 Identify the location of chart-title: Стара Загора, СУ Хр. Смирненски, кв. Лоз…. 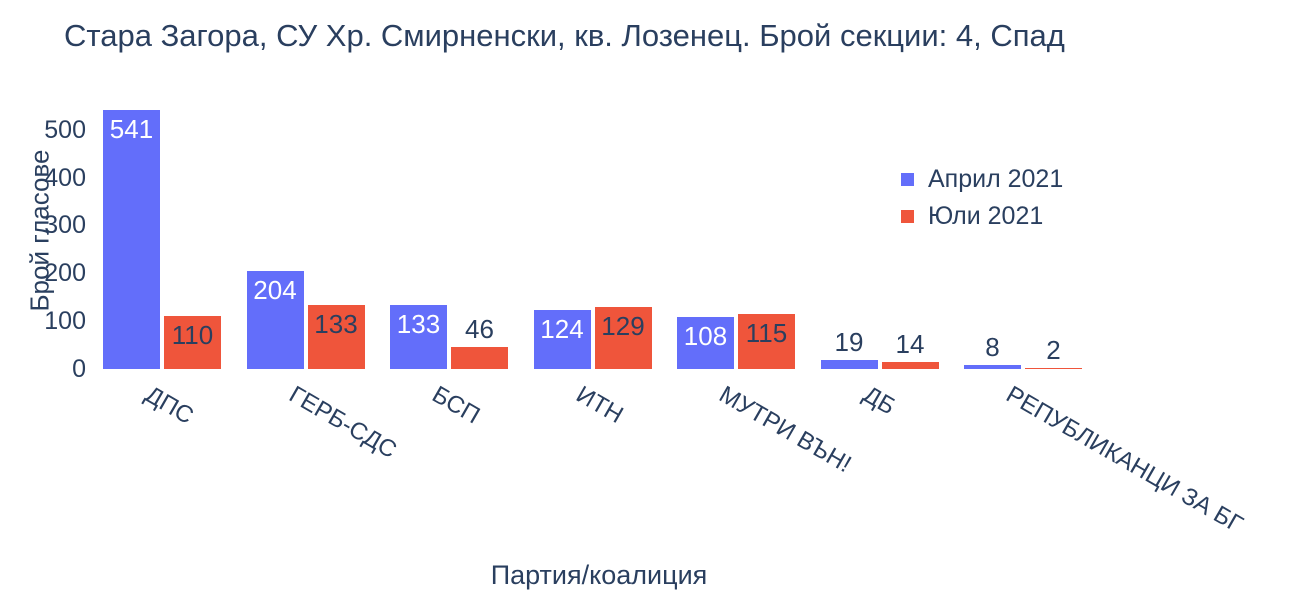
(564, 35).